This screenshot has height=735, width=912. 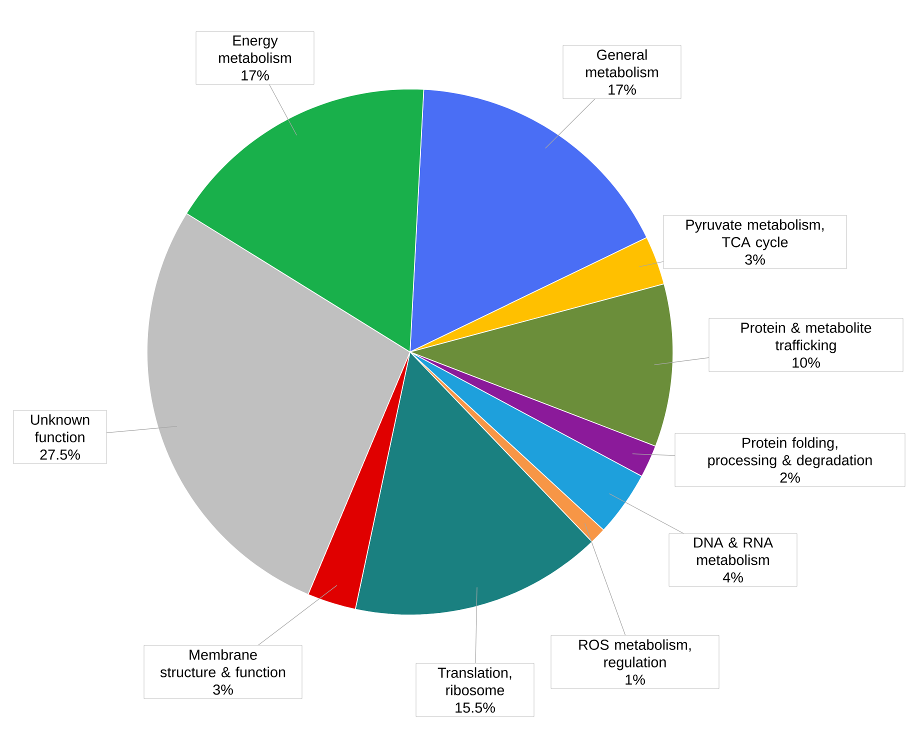 What do you see at coordinates (790, 477) in the screenshot?
I see `data-label: 2%` at bounding box center [790, 477].